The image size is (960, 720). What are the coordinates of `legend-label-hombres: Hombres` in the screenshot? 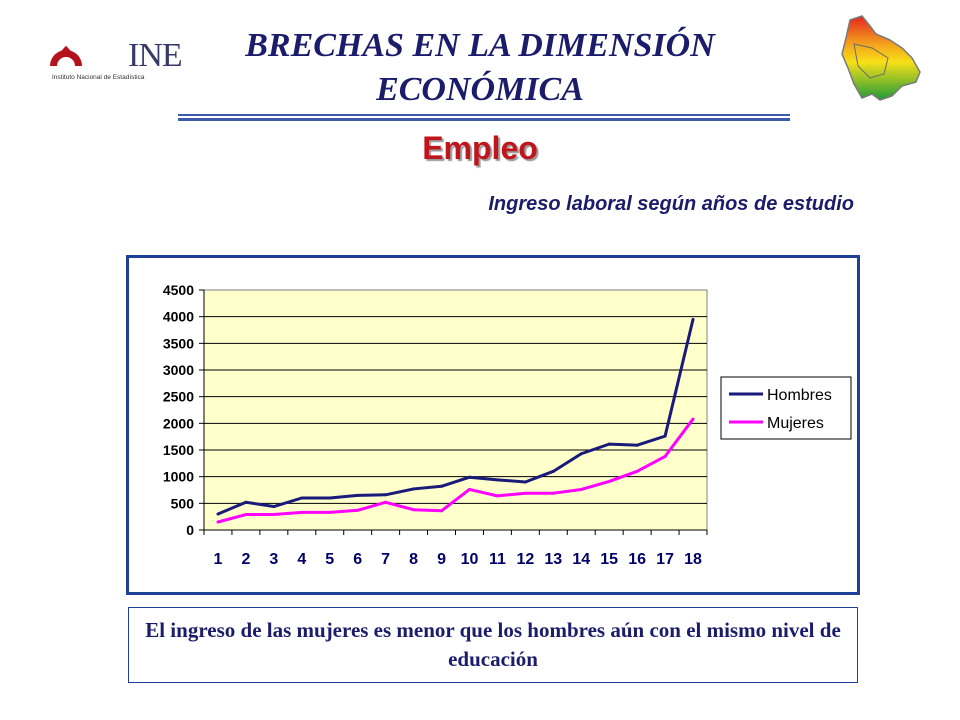 It's located at (799, 395).